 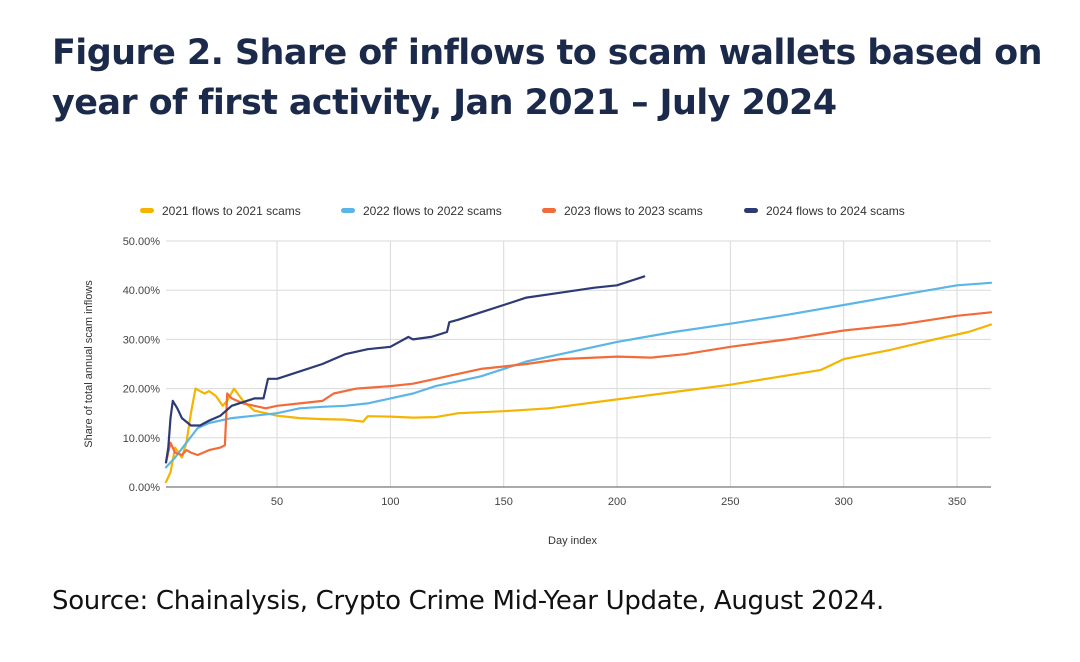 I want to click on y-tick-label: 50.00%, so click(x=142, y=242).